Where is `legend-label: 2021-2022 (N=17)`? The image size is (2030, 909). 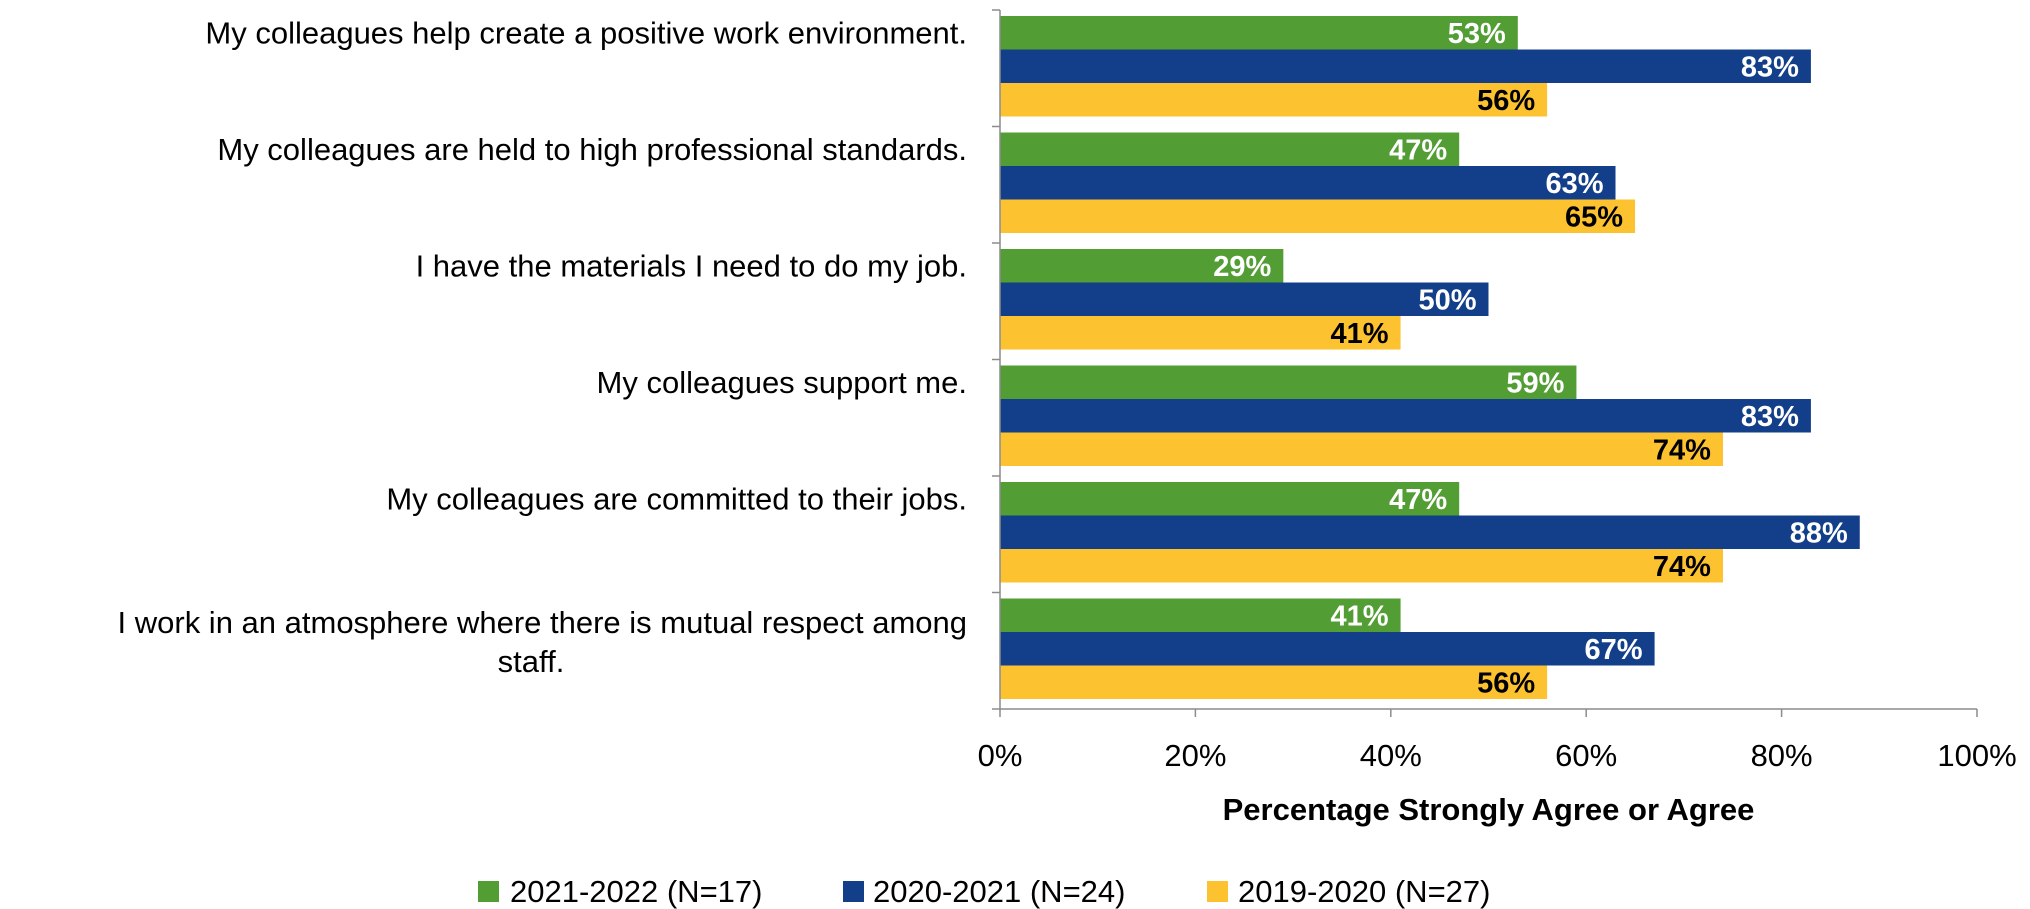 legend-label: 2021-2022 (N=17) is located at coordinates (636, 891).